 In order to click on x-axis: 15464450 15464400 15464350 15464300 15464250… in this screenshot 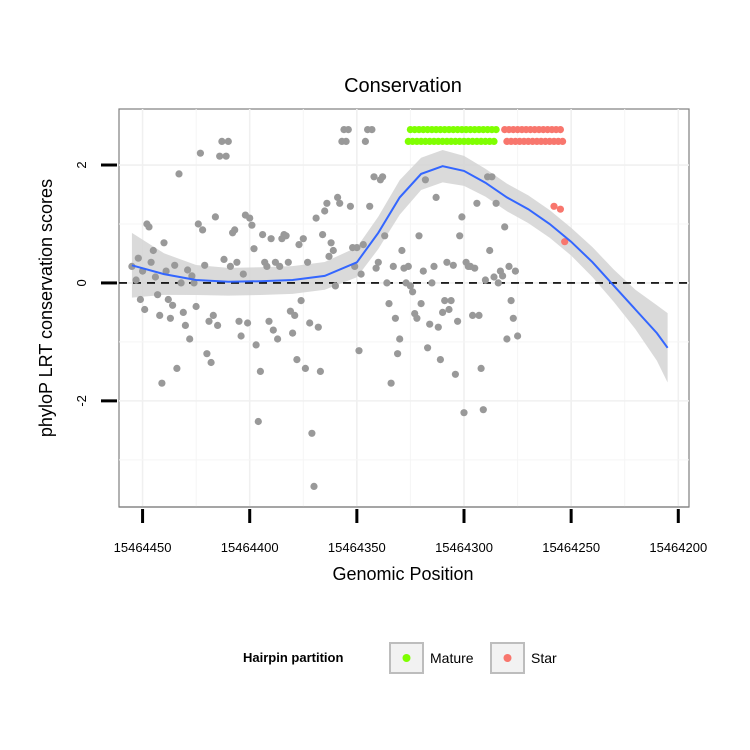, I will do `click(410, 530)`.